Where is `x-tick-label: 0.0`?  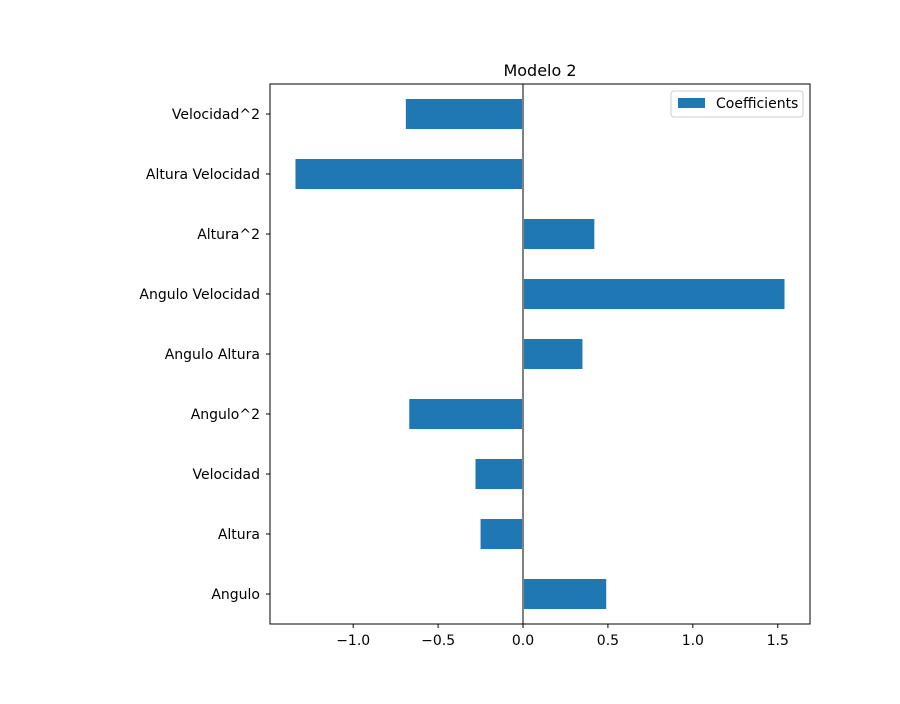
x-tick-label: 0.0 is located at coordinates (523, 641).